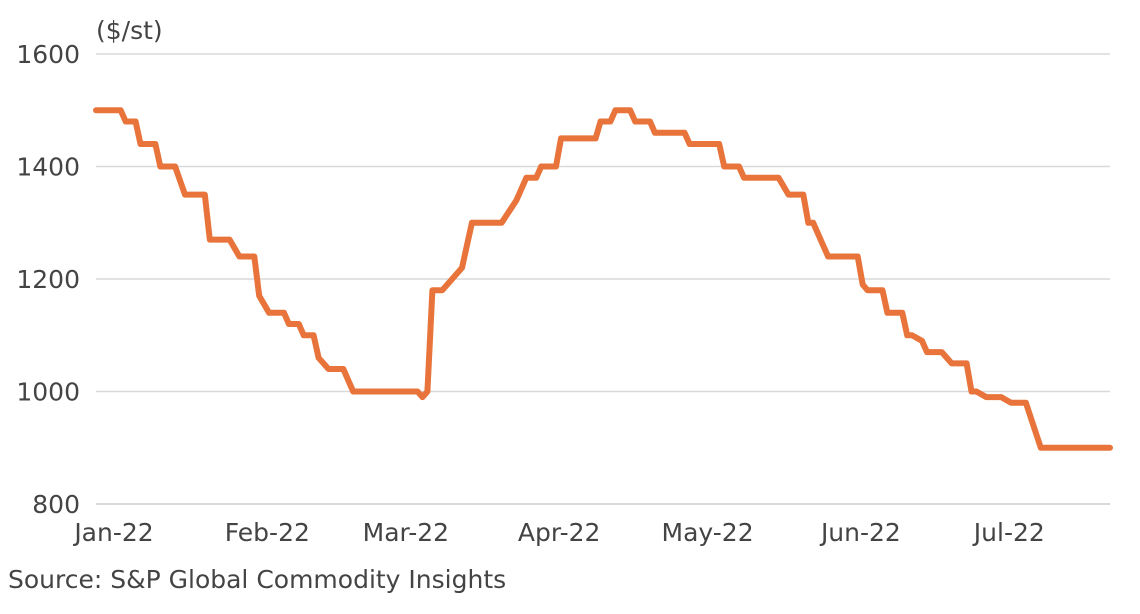  I want to click on x-tick-label: Jul-22, so click(1008, 532).